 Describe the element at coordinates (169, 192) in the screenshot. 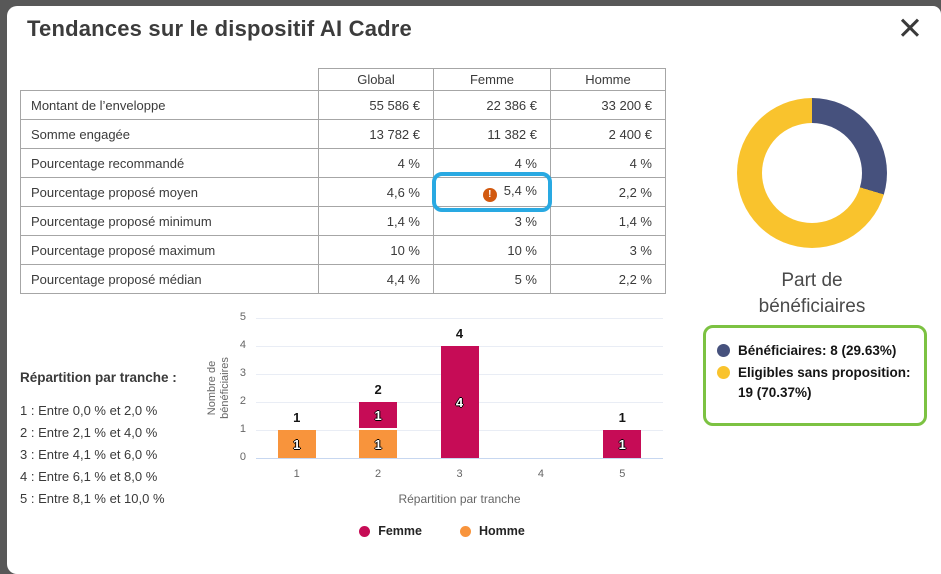

I see `row-label: Pourcentage proposé moyen` at that location.